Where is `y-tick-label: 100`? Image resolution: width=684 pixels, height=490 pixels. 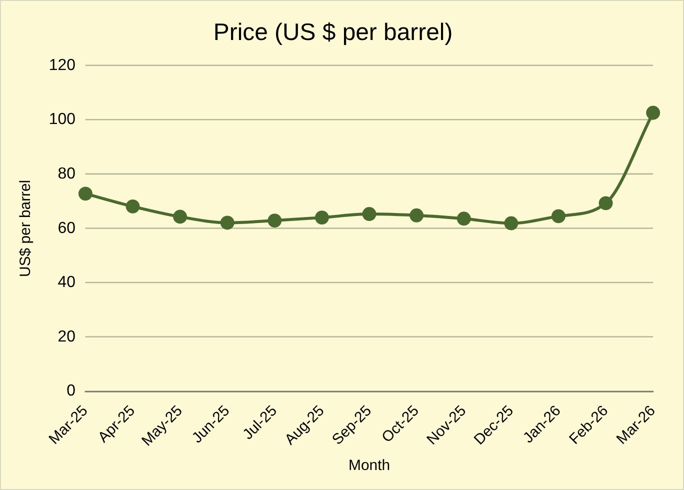 y-tick-label: 100 is located at coordinates (62, 119).